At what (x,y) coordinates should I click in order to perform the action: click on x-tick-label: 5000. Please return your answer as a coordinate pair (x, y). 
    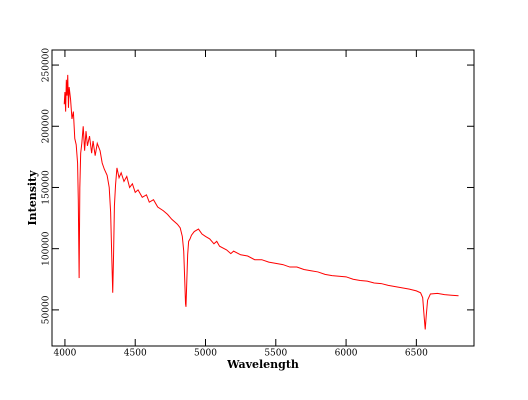
    Looking at the image, I should click on (205, 354).